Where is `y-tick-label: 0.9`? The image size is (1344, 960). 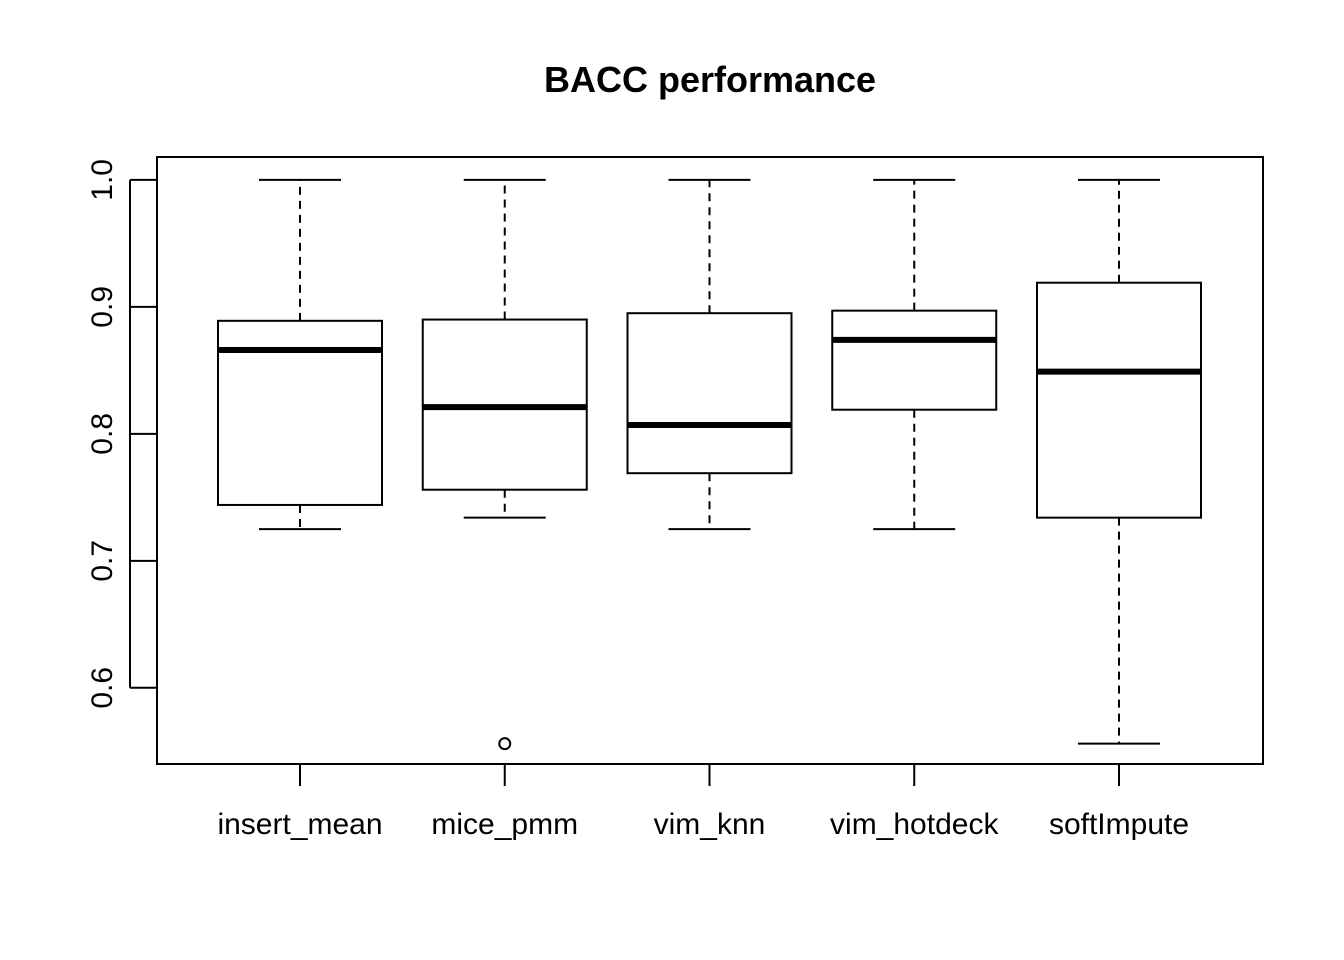 y-tick-label: 0.9 is located at coordinates (102, 307).